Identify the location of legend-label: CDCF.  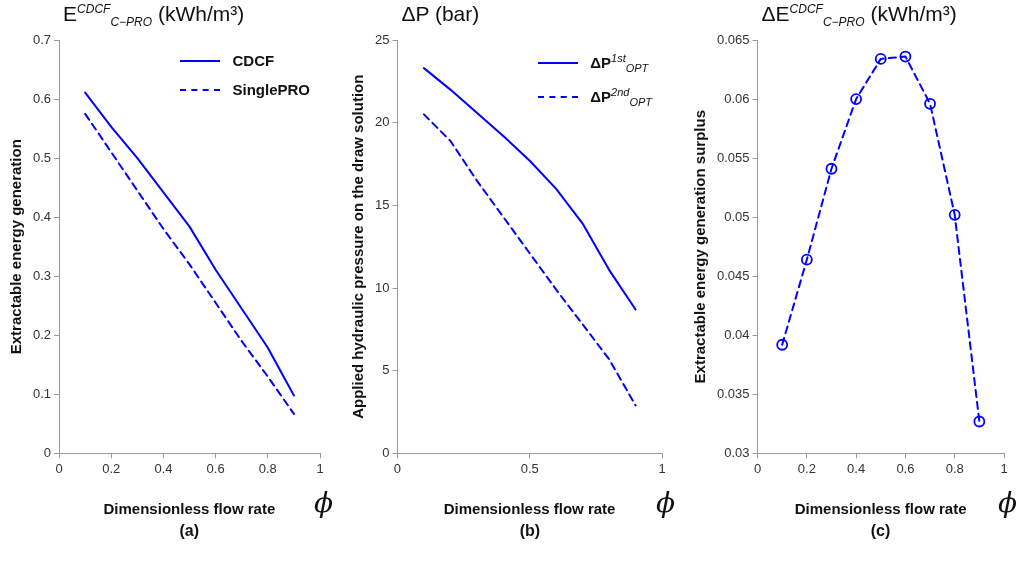
(253, 60).